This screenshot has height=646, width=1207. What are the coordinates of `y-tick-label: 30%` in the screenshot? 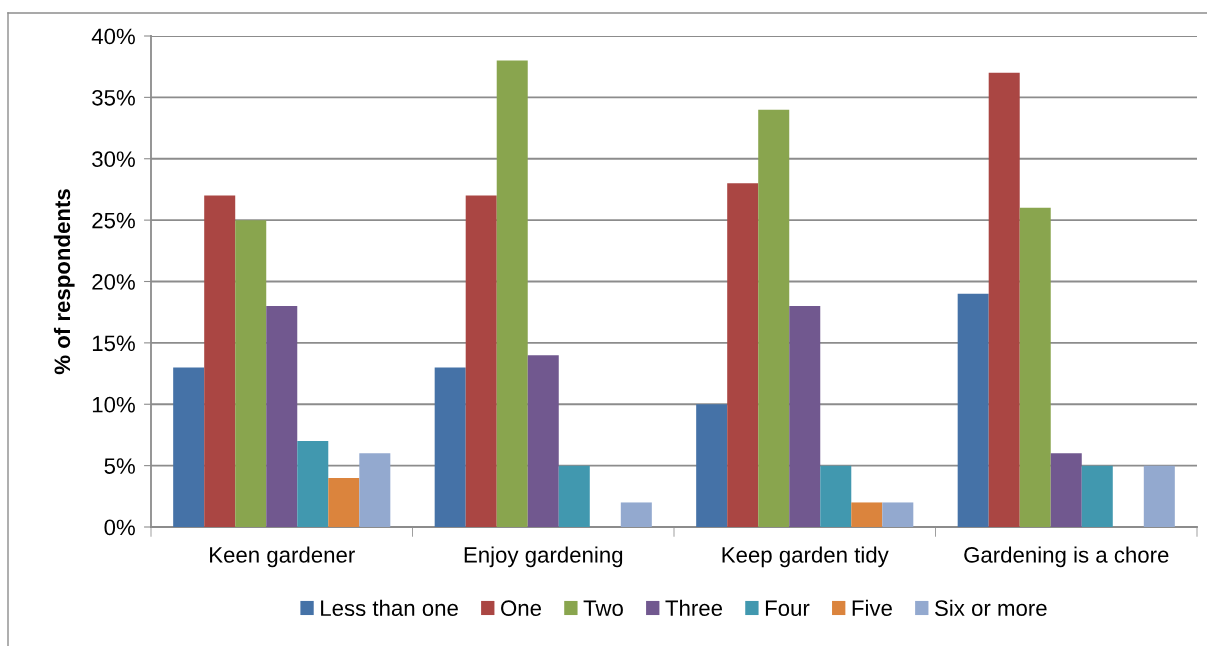 It's located at (113, 159).